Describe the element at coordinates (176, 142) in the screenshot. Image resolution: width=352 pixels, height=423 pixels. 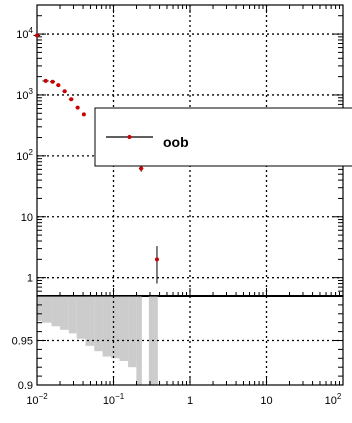
I see `legend-label: oob` at that location.